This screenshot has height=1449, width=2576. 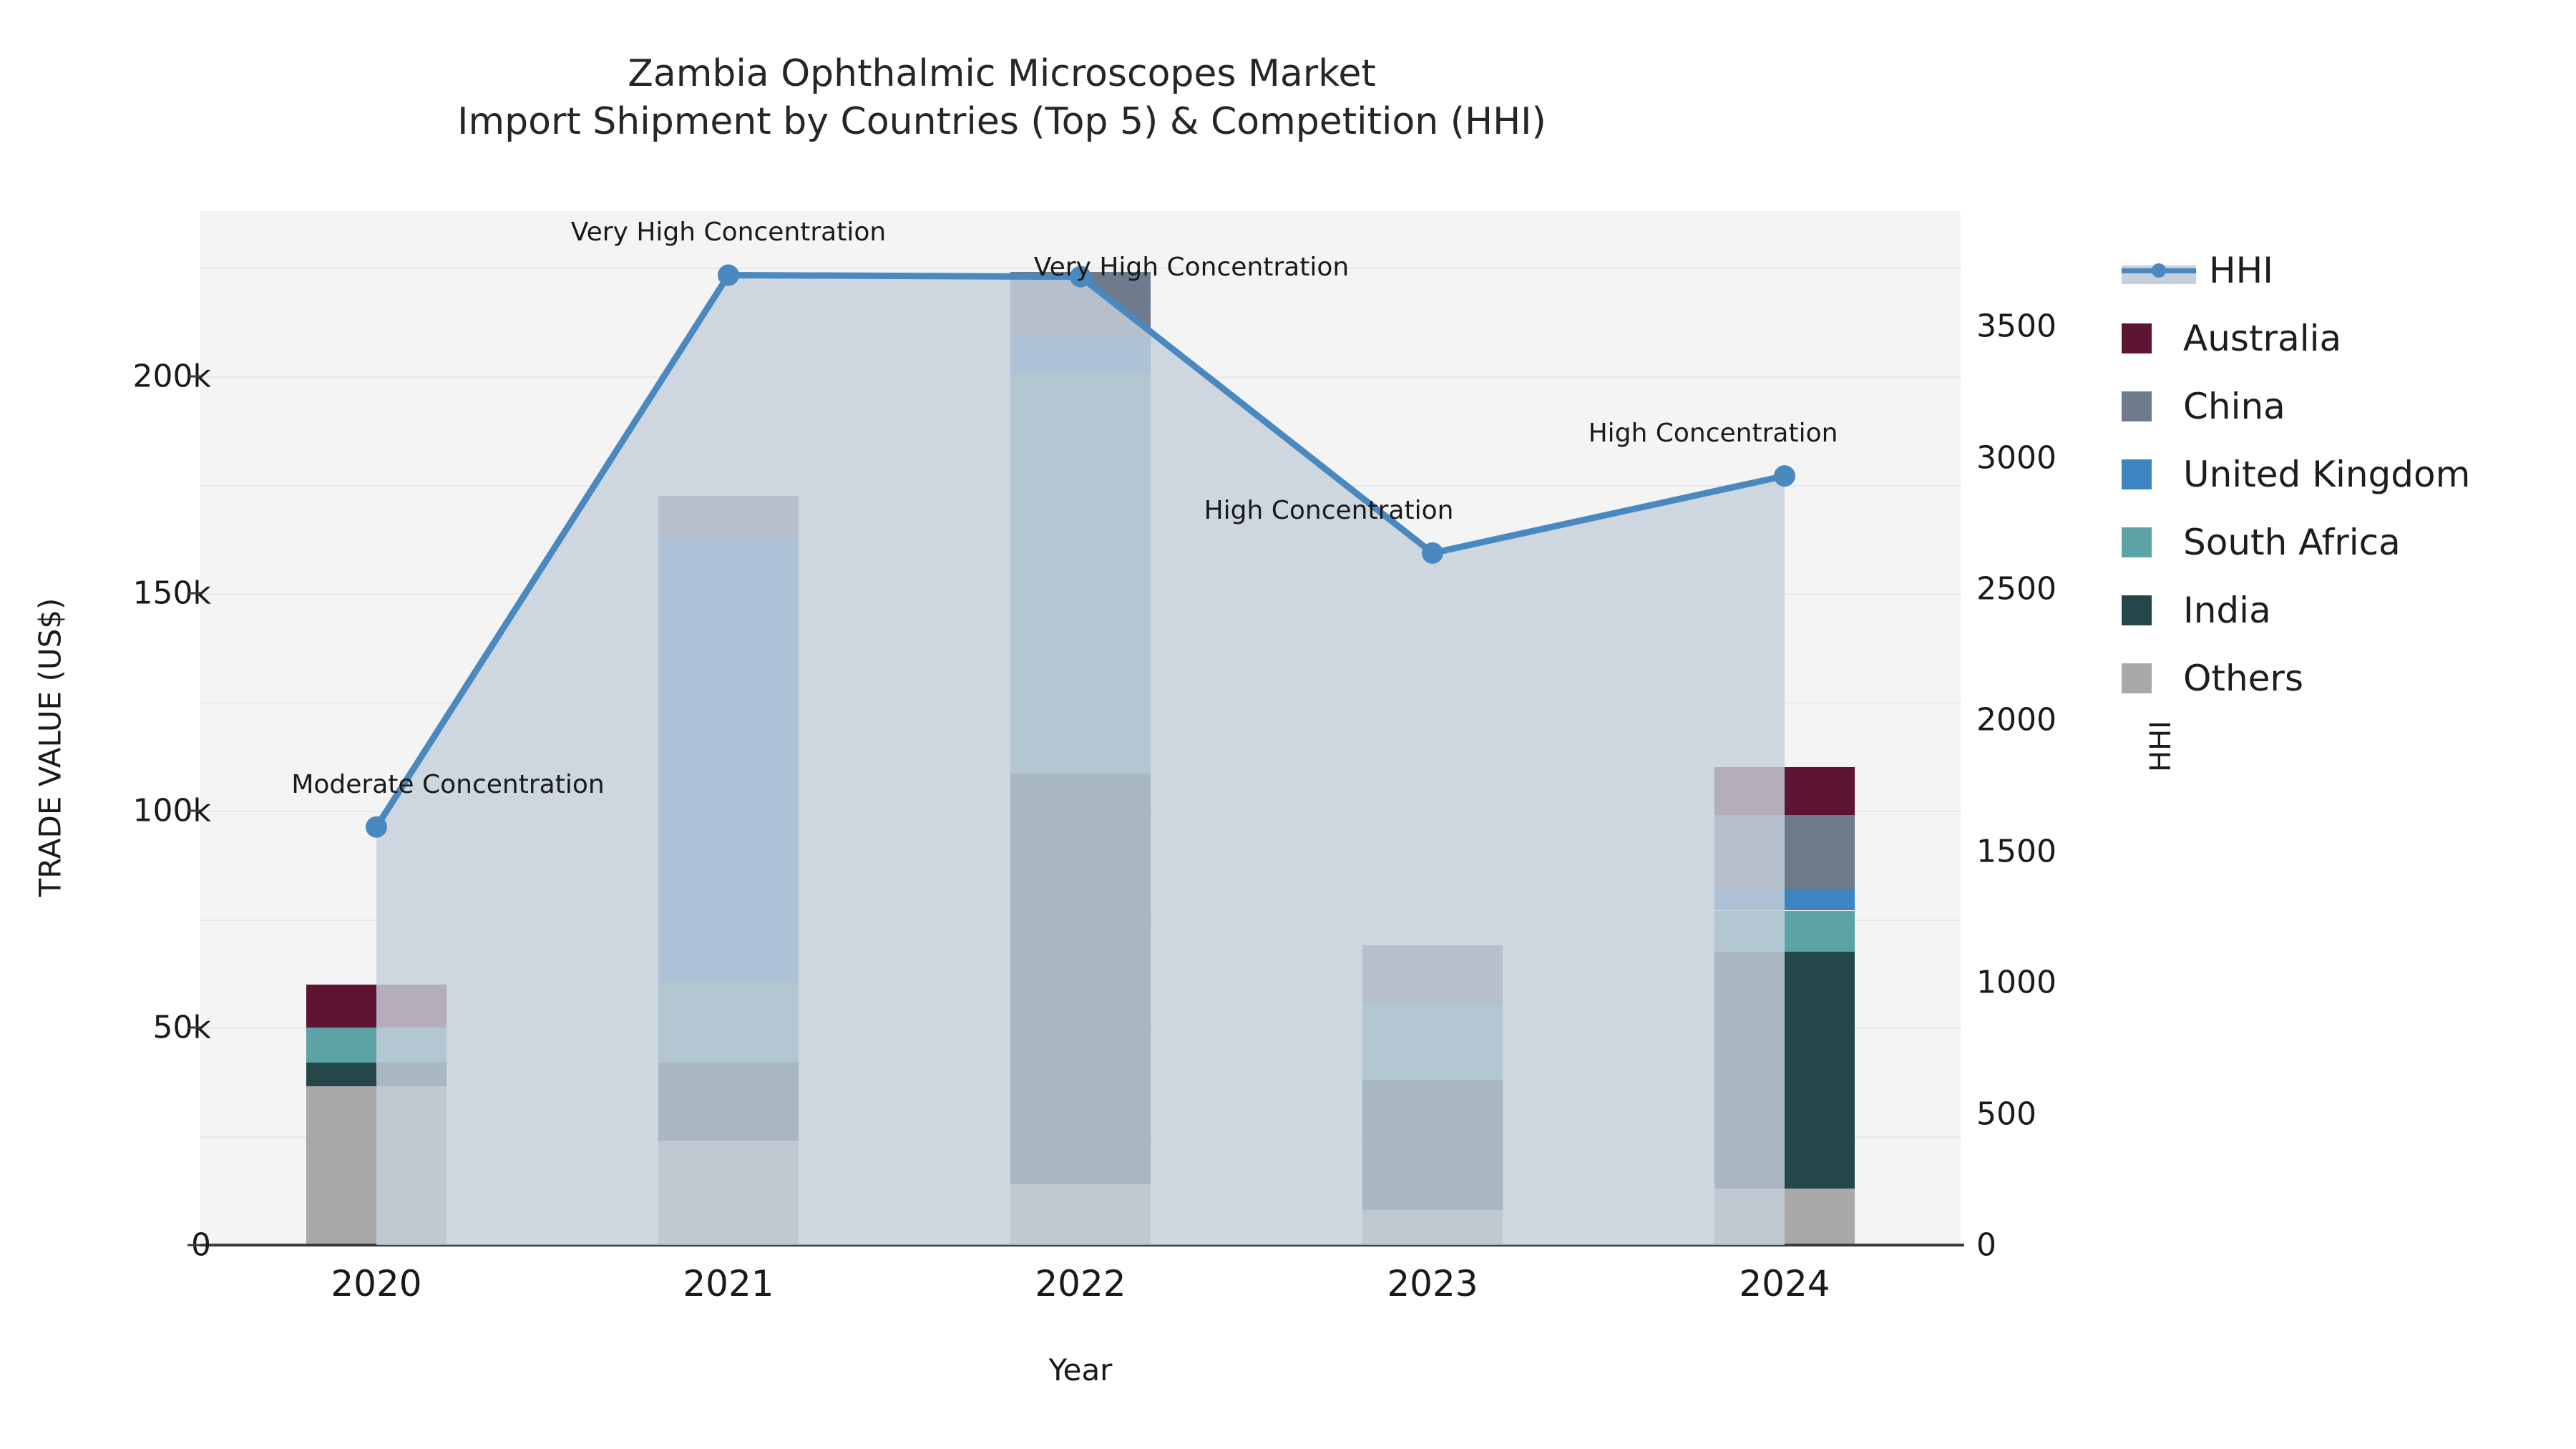 I want to click on legend-line-marker-dot, so click(x=2159, y=270).